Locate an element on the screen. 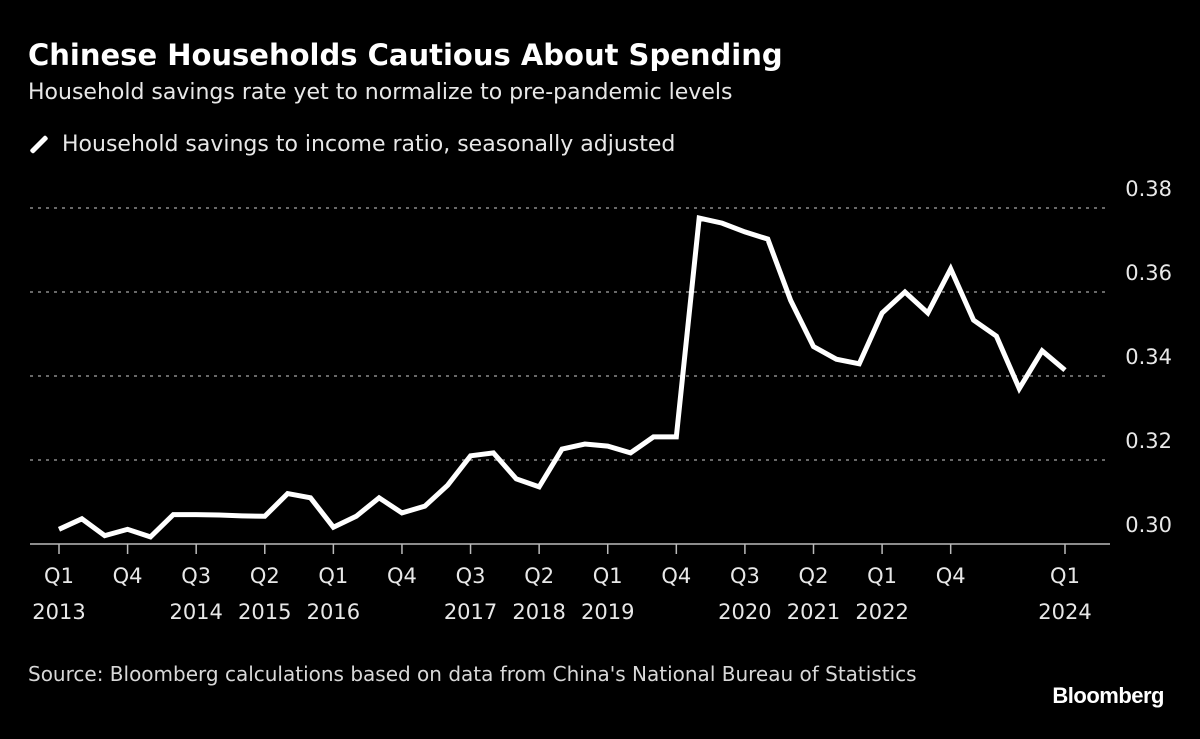 This screenshot has width=1200, height=739. x-tick-year: 2019 is located at coordinates (607, 612).